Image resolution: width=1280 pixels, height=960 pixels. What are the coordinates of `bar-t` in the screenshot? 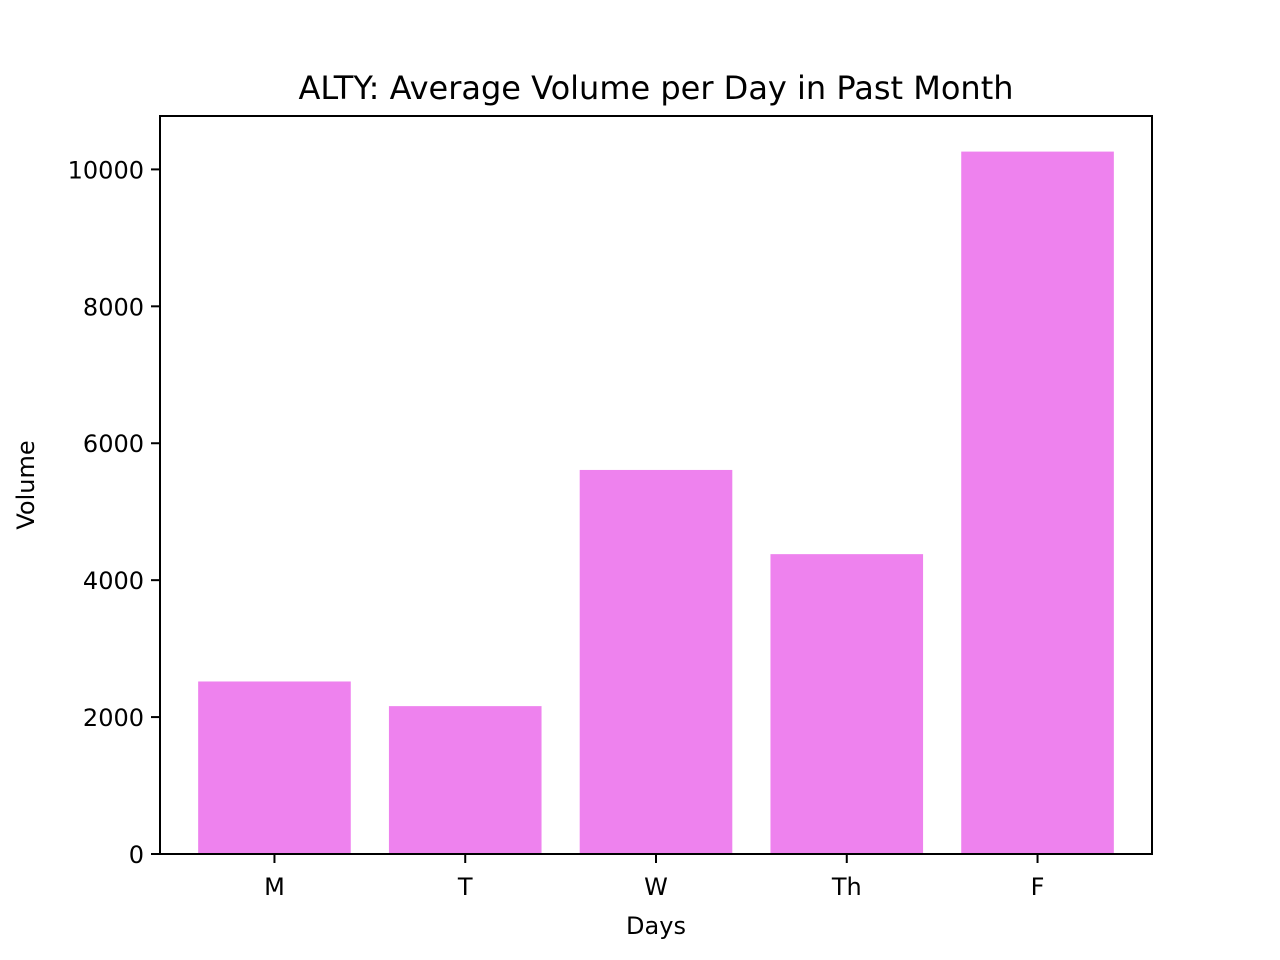 It's located at (465, 780).